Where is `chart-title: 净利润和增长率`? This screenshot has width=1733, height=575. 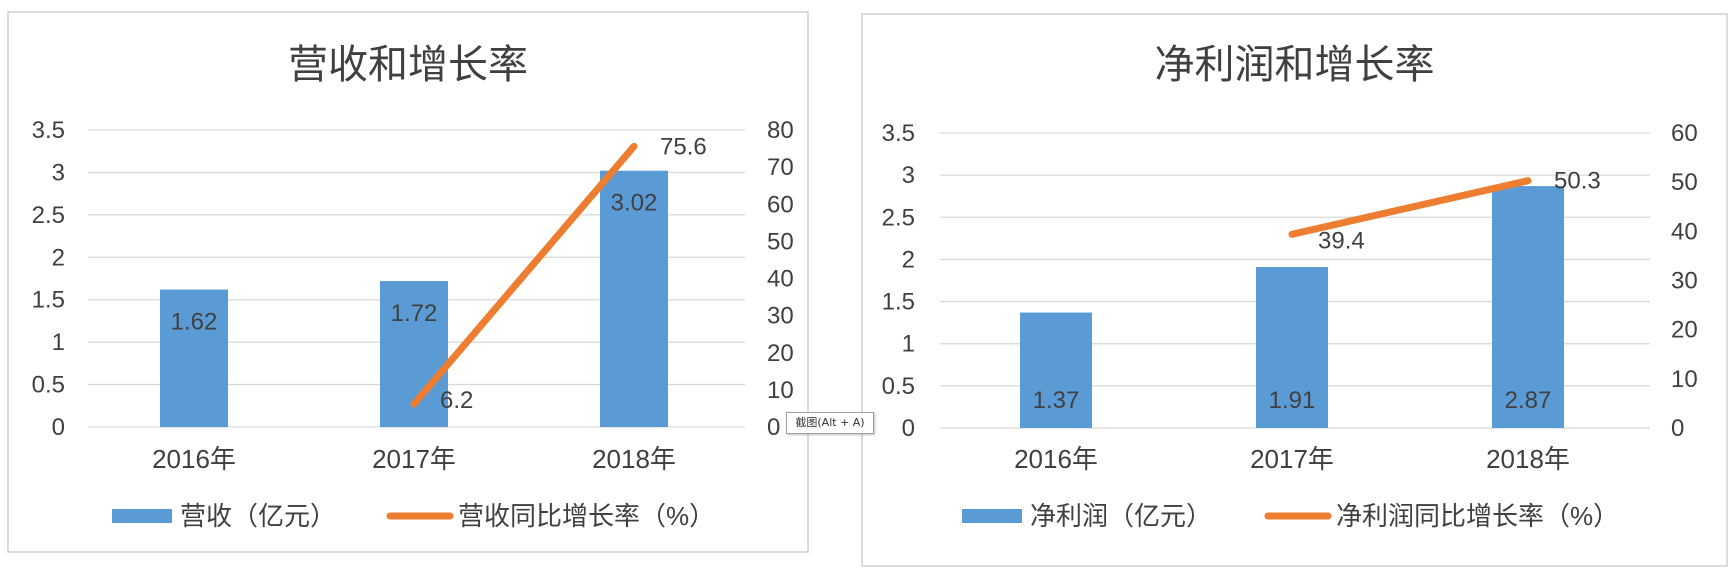 chart-title: 净利润和增长率 is located at coordinates (1295, 65).